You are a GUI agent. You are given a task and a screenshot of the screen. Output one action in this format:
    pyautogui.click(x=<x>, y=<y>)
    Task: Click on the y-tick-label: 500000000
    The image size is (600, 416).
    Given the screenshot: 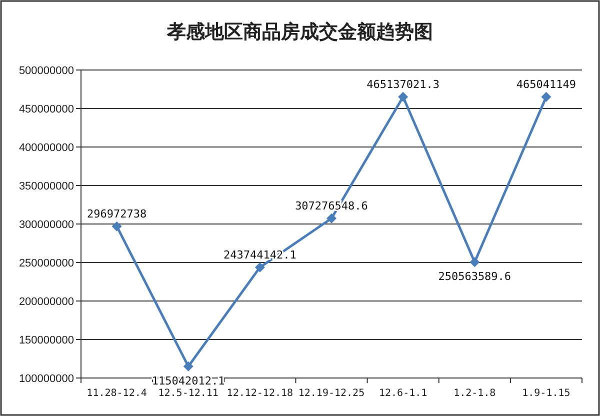 What is the action you would take?
    pyautogui.click(x=46, y=71)
    